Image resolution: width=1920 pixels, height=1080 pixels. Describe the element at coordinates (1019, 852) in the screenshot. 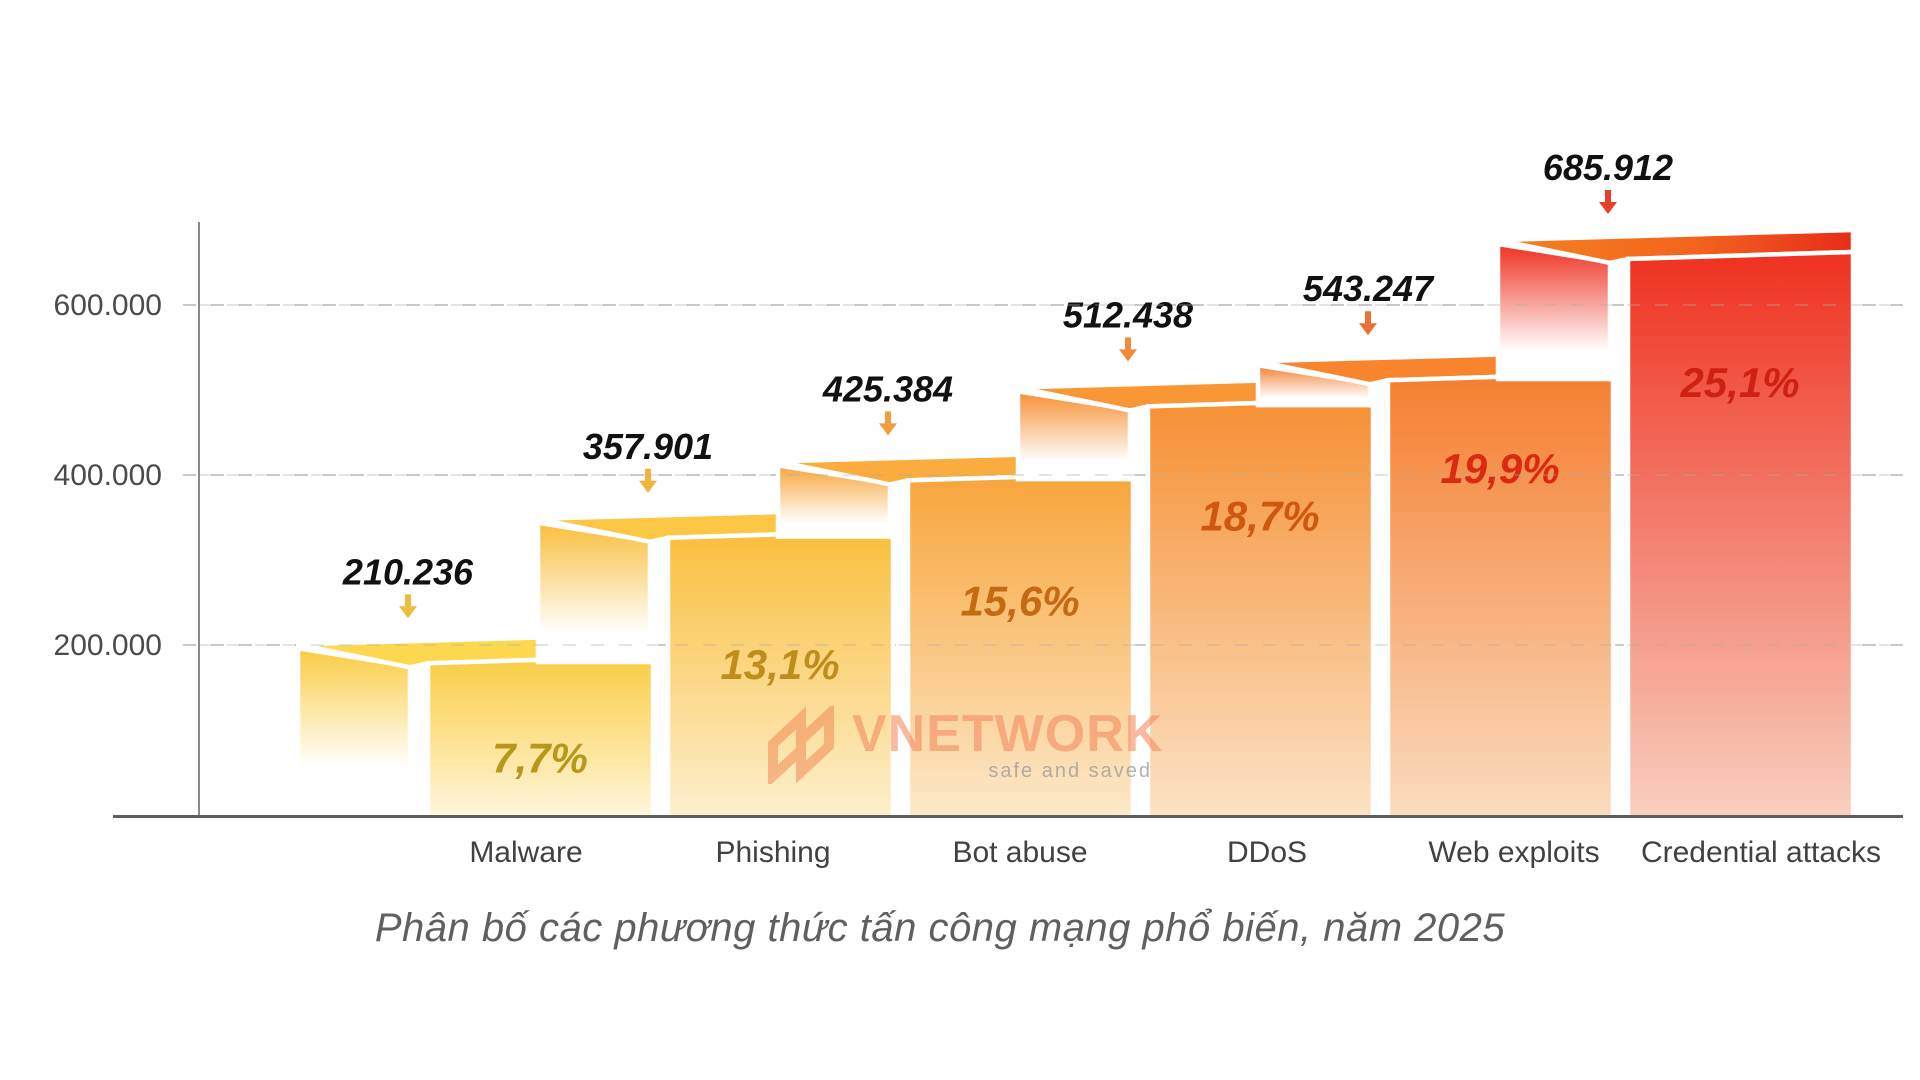

I see `category-label-bot-abuse: Bot abuse` at that location.